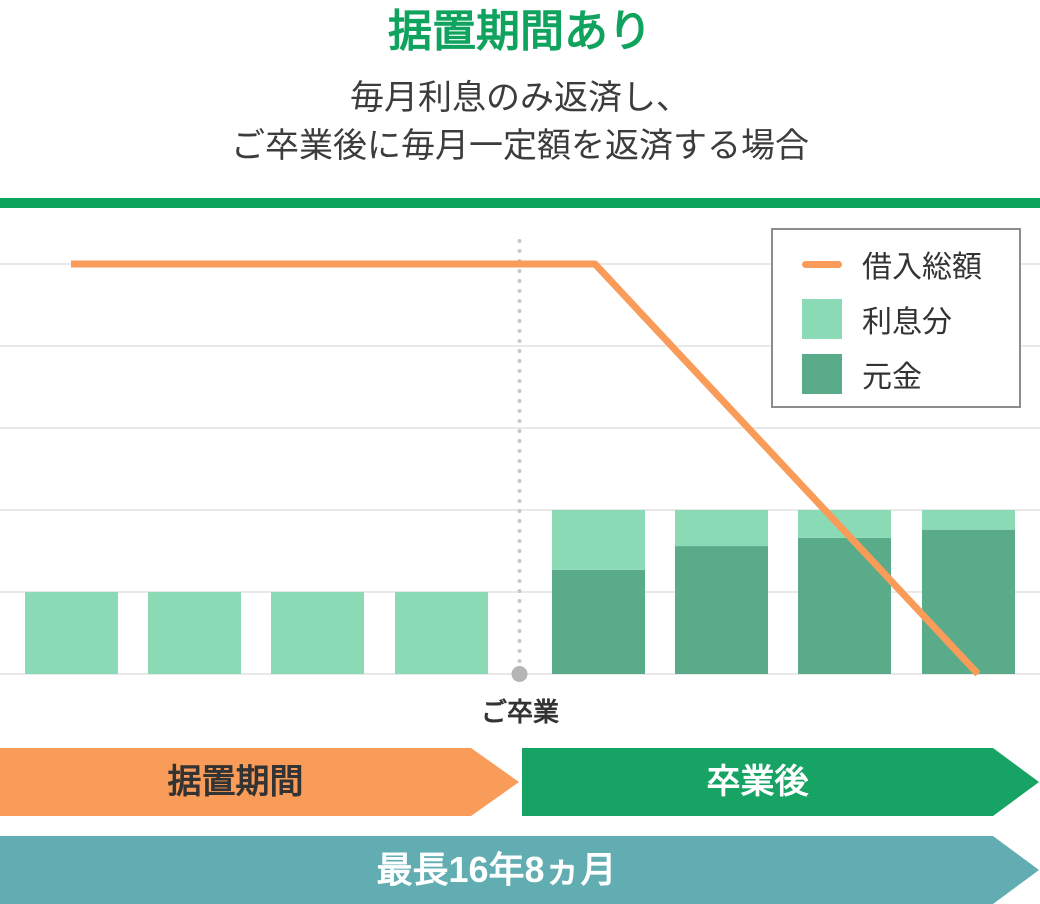 This screenshot has height=904, width=1040. I want to click on legend-item-principal: 元金, so click(910, 374).